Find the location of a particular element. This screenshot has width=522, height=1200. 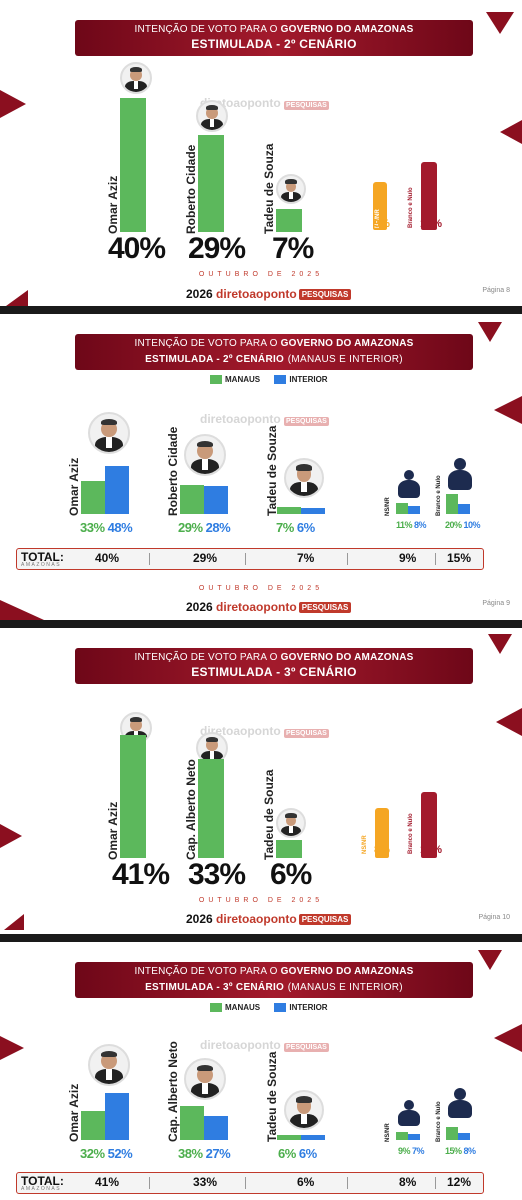

total-row: TOTAL: AMAZONAS 41% 33% 6% 8% 12% is located at coordinates (250, 1183).